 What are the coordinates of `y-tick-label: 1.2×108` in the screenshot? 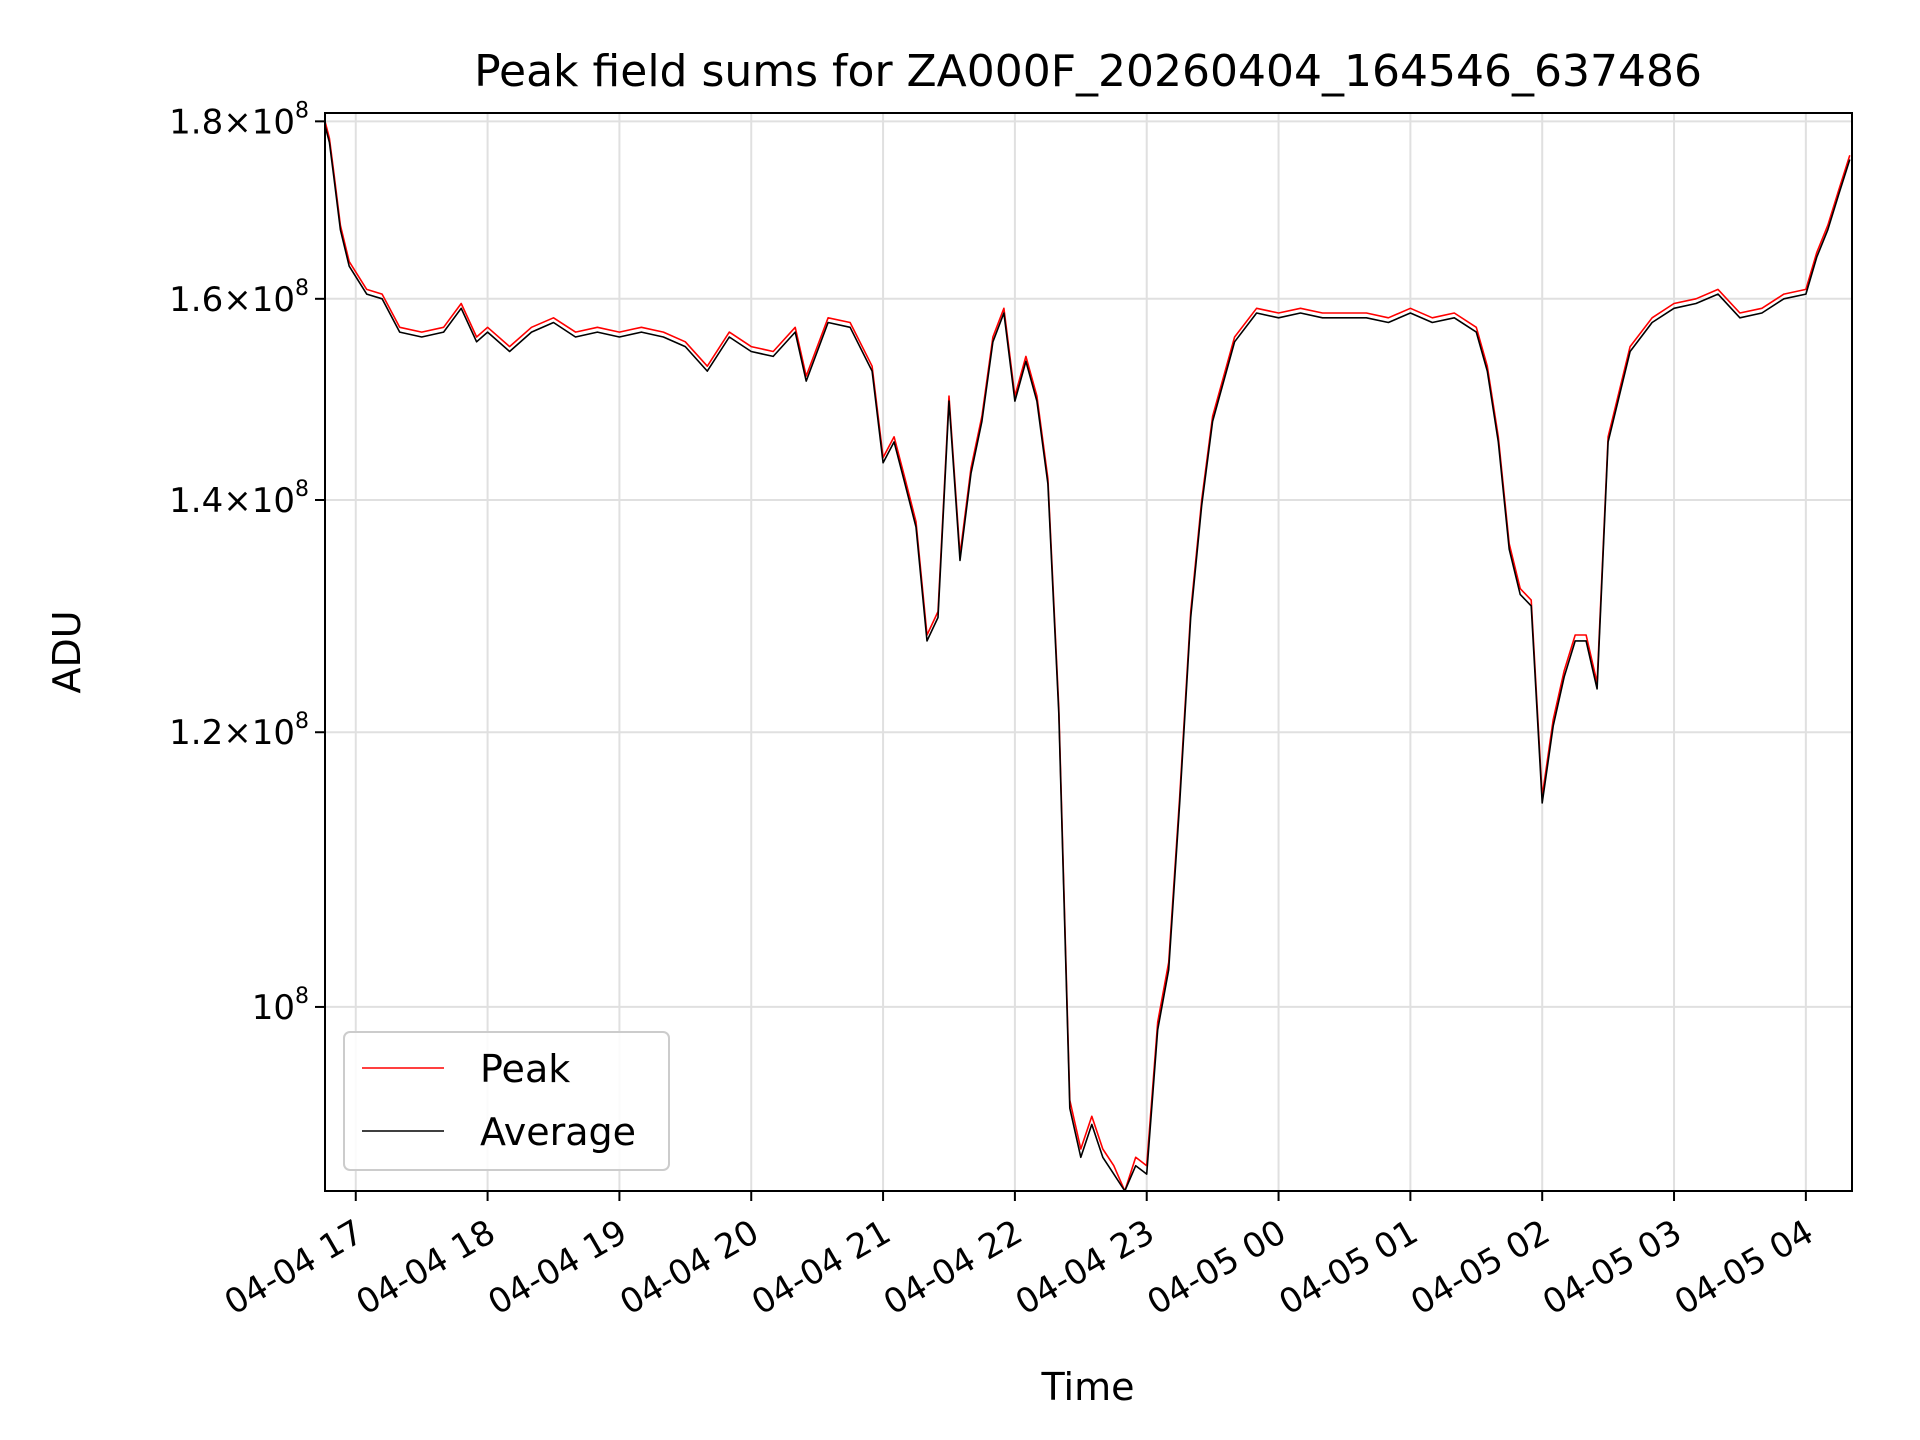 It's located at (239, 731).